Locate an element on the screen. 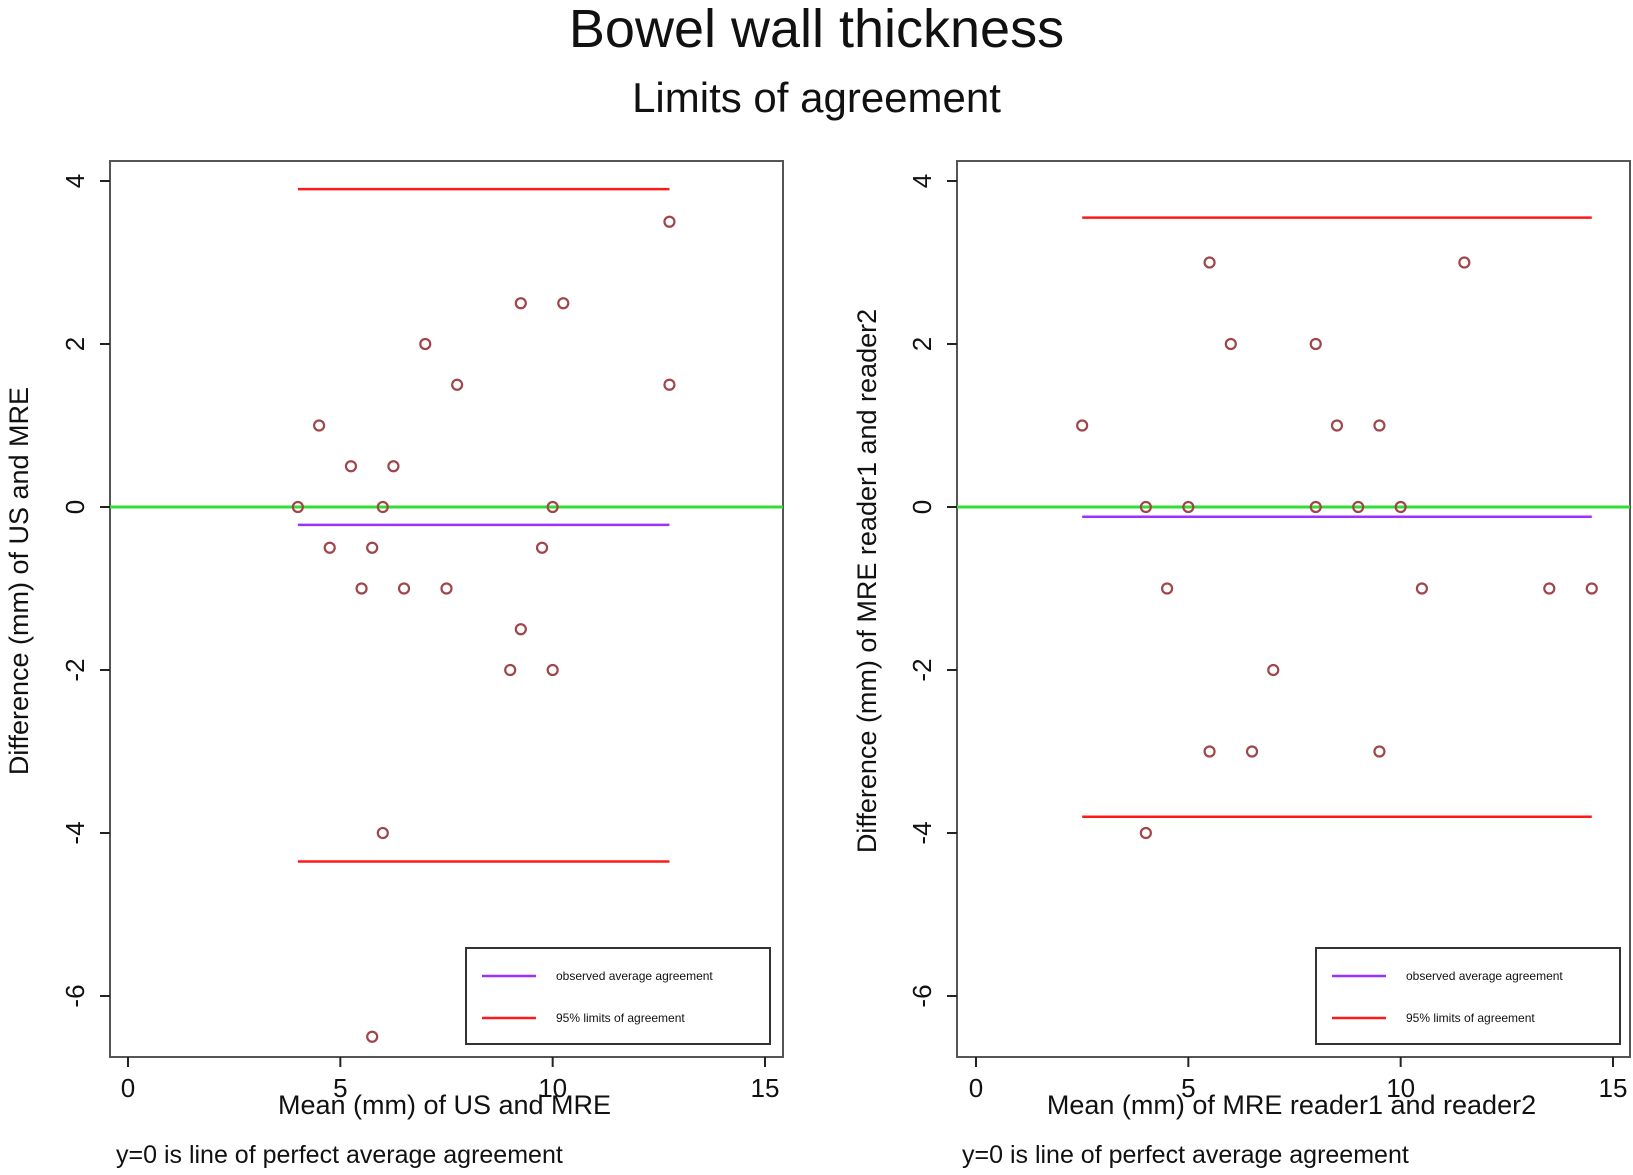 The height and width of the screenshot is (1175, 1633). right-panel-note: y=0 is line of perfect average agreement is located at coordinates (1185, 1155).